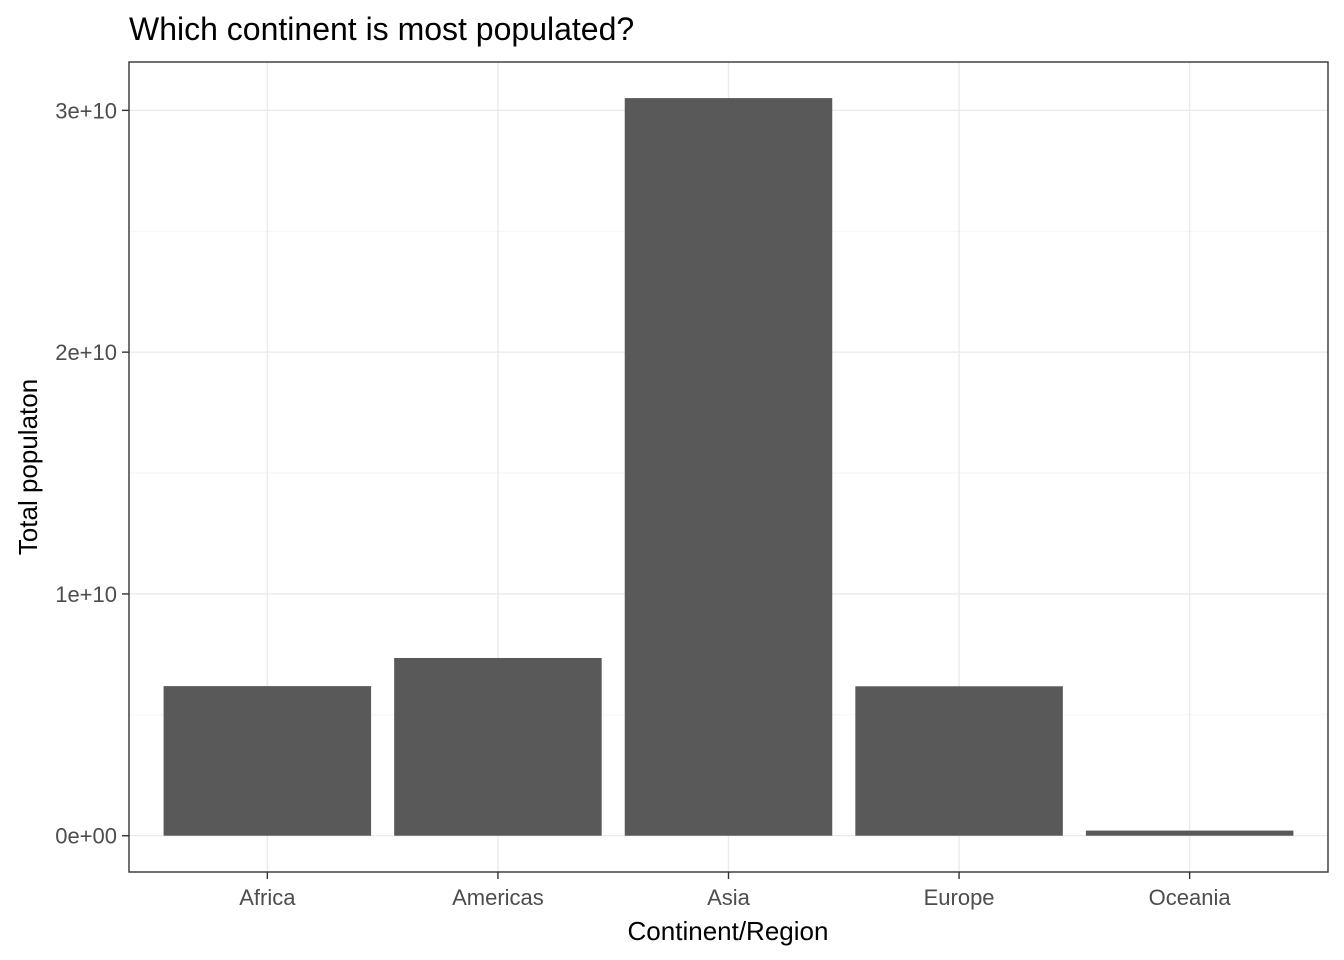 The width and height of the screenshot is (1344, 960). Describe the element at coordinates (381, 29) in the screenshot. I see `chart-title: Which continent is most populated?` at that location.